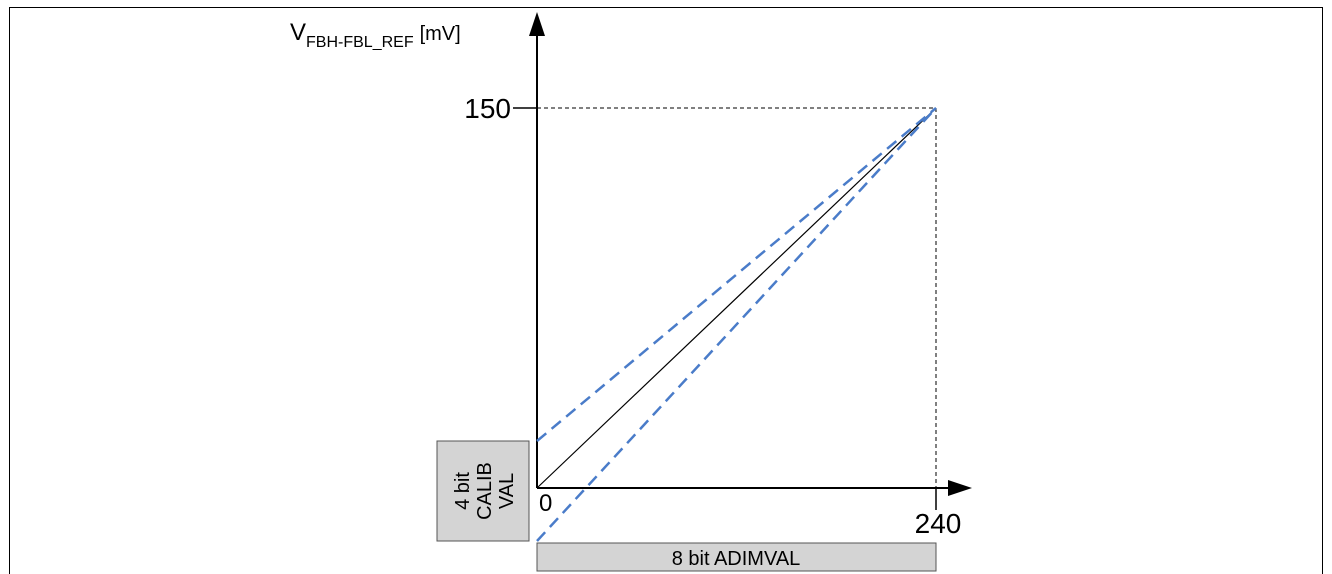 The height and width of the screenshot is (574, 1332). Describe the element at coordinates (938, 523) in the screenshot. I see `x-tick-label-240: 240` at that location.